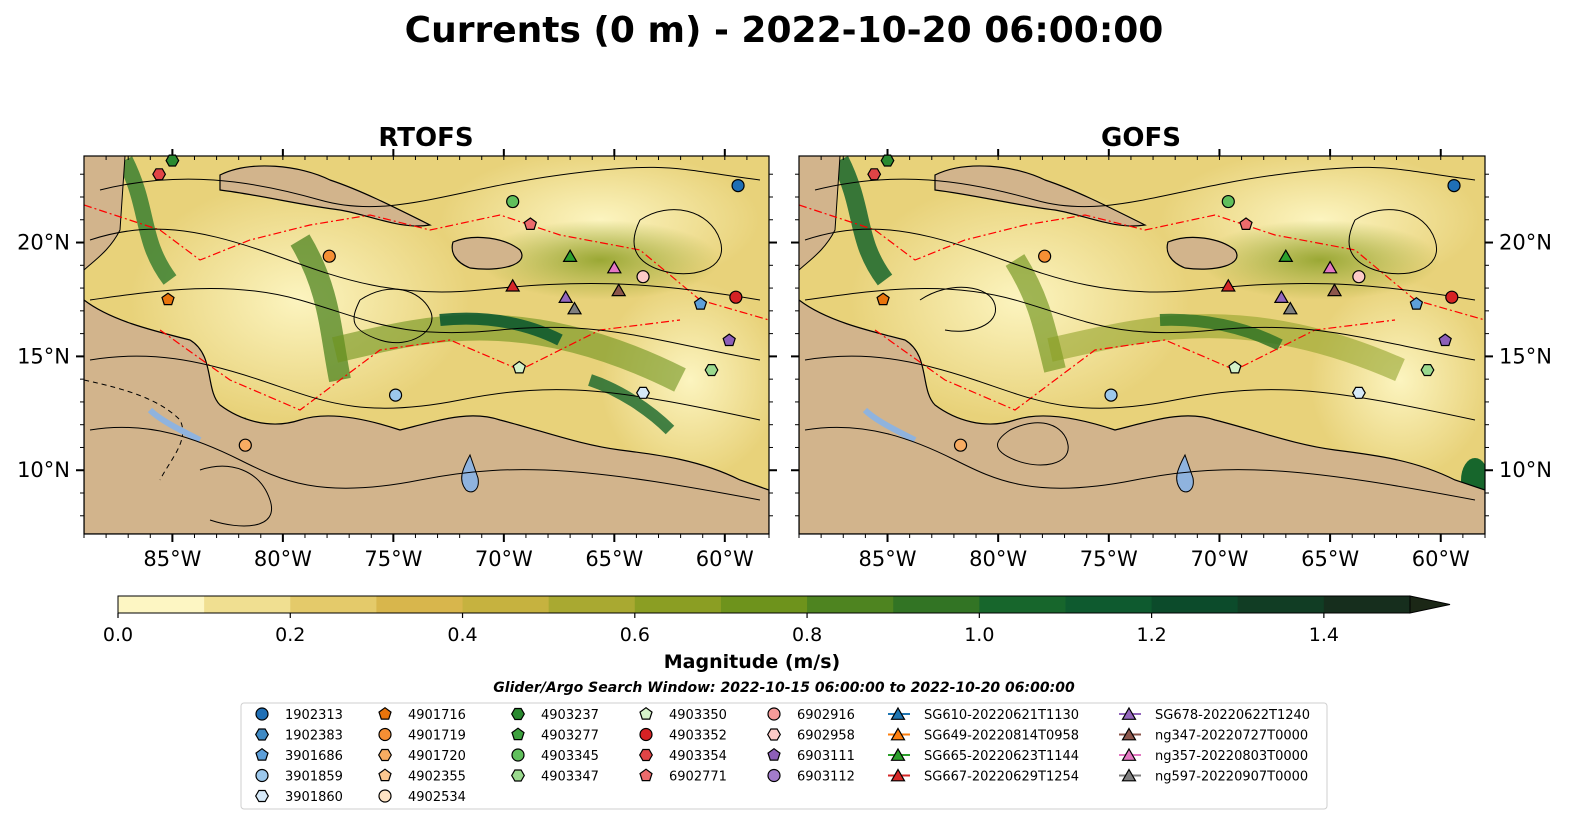  What do you see at coordinates (1232, 715) in the screenshot?
I see `legend-label: SG678-20220622T1240` at bounding box center [1232, 715].